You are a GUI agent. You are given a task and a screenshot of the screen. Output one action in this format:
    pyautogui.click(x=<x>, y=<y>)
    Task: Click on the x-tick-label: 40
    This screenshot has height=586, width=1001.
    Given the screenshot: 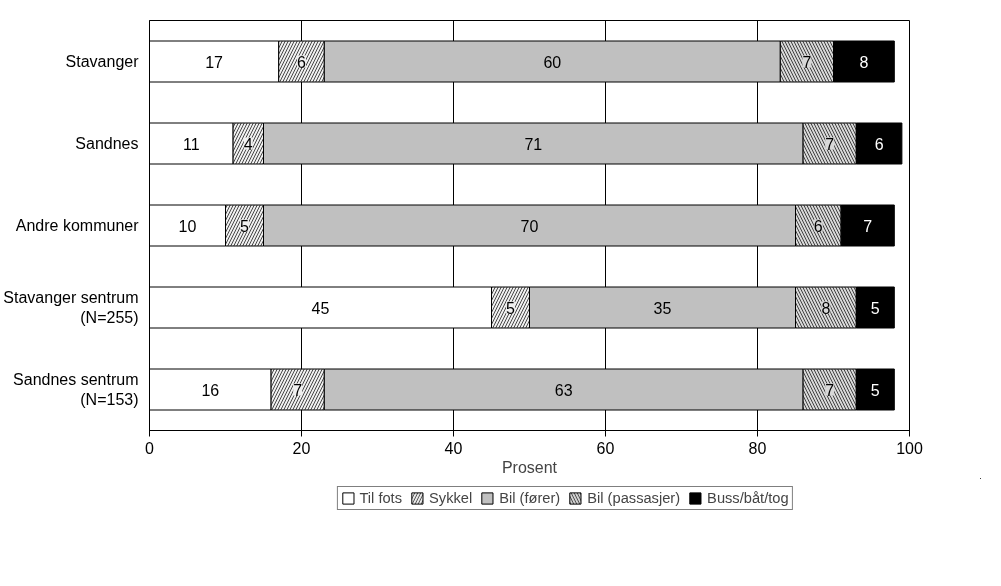 What is the action you would take?
    pyautogui.click(x=453, y=448)
    